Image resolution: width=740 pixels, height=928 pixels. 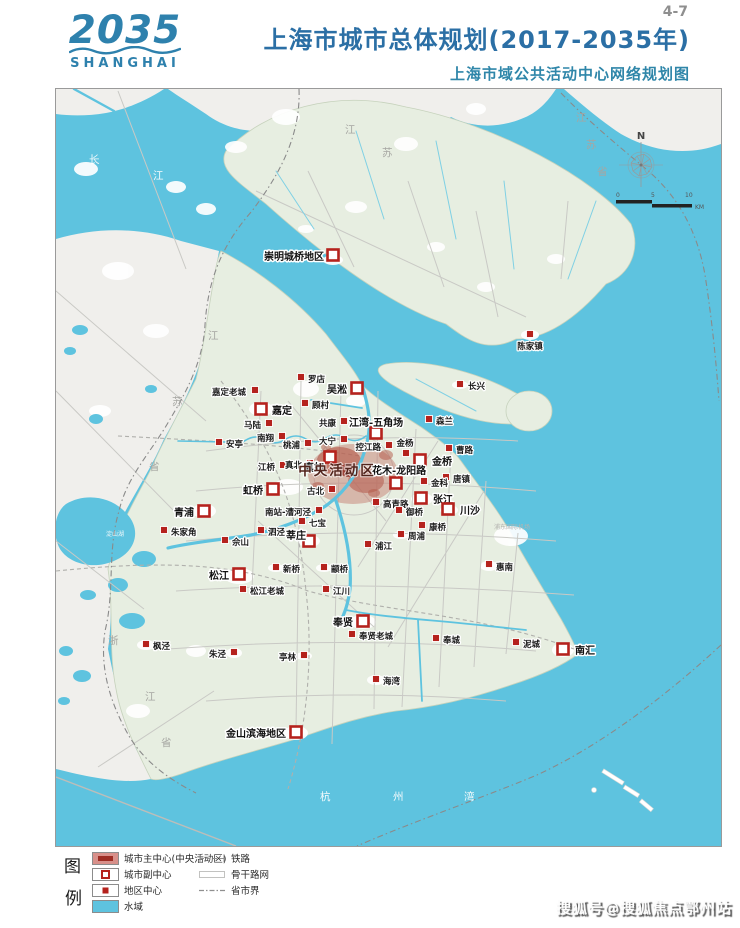 What do you see at coordinates (292, 569) in the screenshot?
I see `svg-text: 新桥` at bounding box center [292, 569].